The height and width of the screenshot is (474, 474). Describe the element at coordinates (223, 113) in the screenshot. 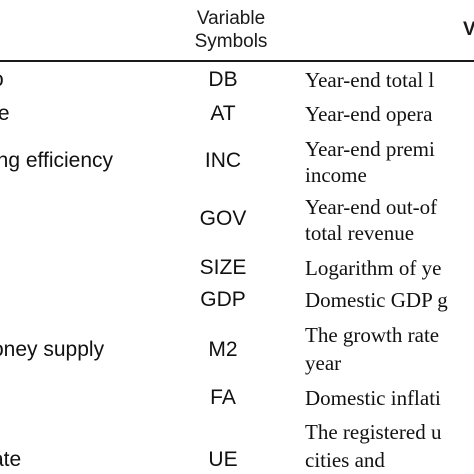

I see `symbol-at: AT` at that location.